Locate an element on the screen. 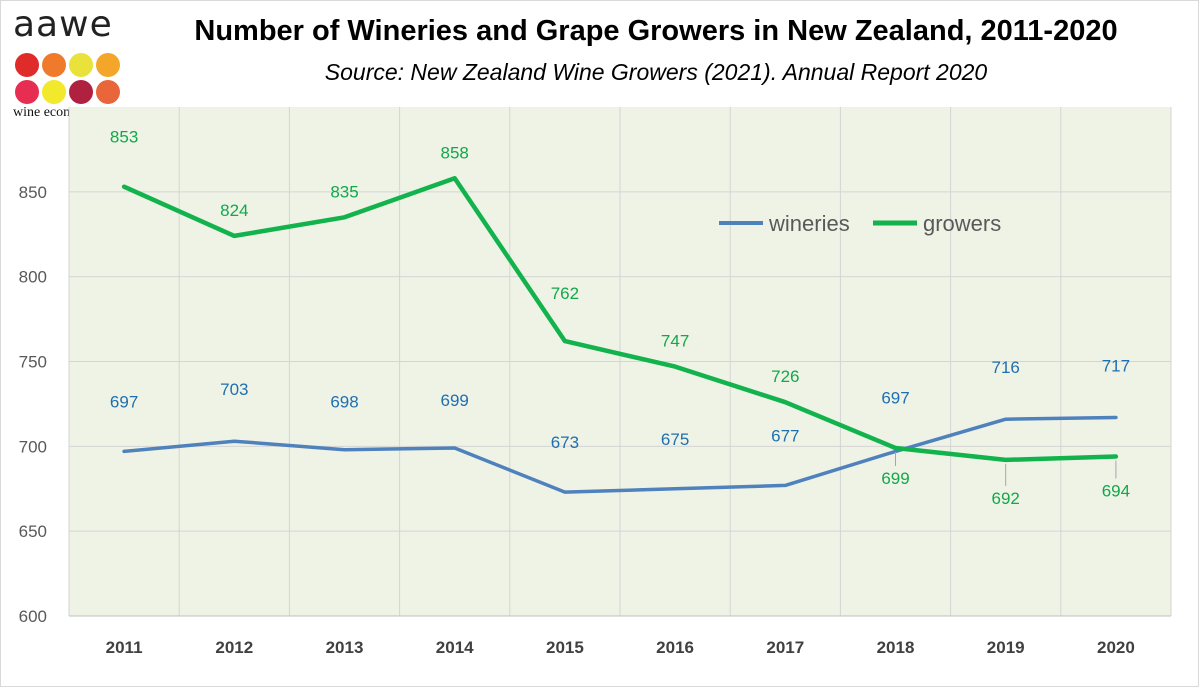 This screenshot has height=687, width=1199. wineries-data-label: 699 is located at coordinates (455, 400).